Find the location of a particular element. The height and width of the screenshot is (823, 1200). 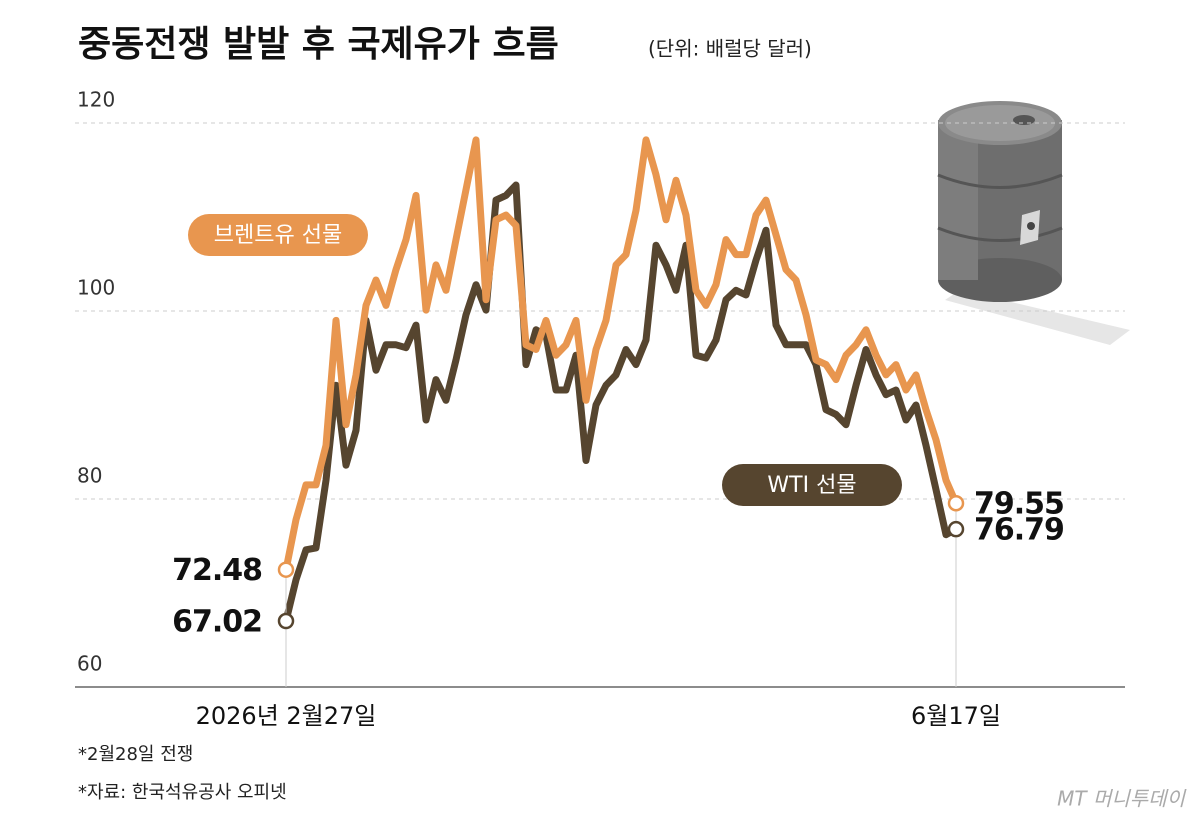

footnote: *자료: 한국석유공사 오피넷 is located at coordinates (182, 792).